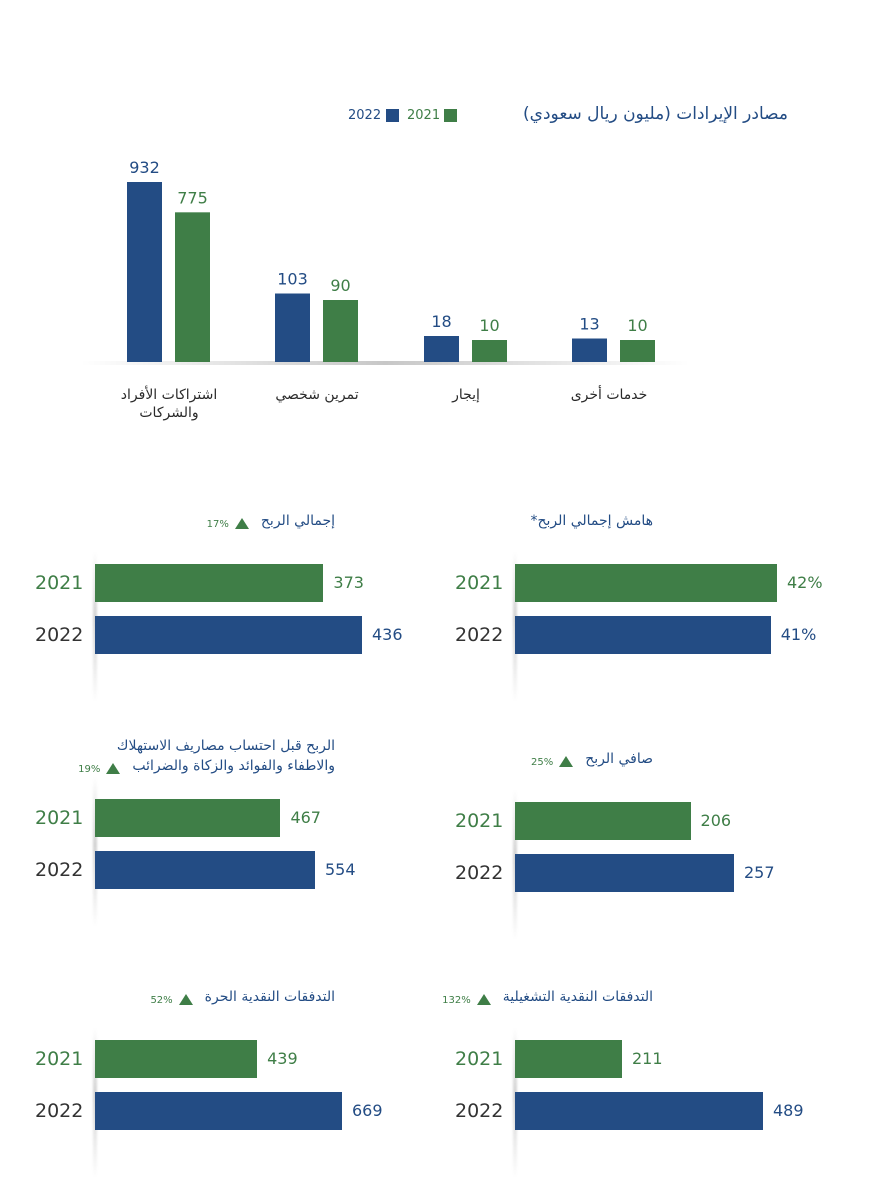 This screenshot has width=894, height=1200. I want to click on legend-label-2022: 2022, so click(365, 115).